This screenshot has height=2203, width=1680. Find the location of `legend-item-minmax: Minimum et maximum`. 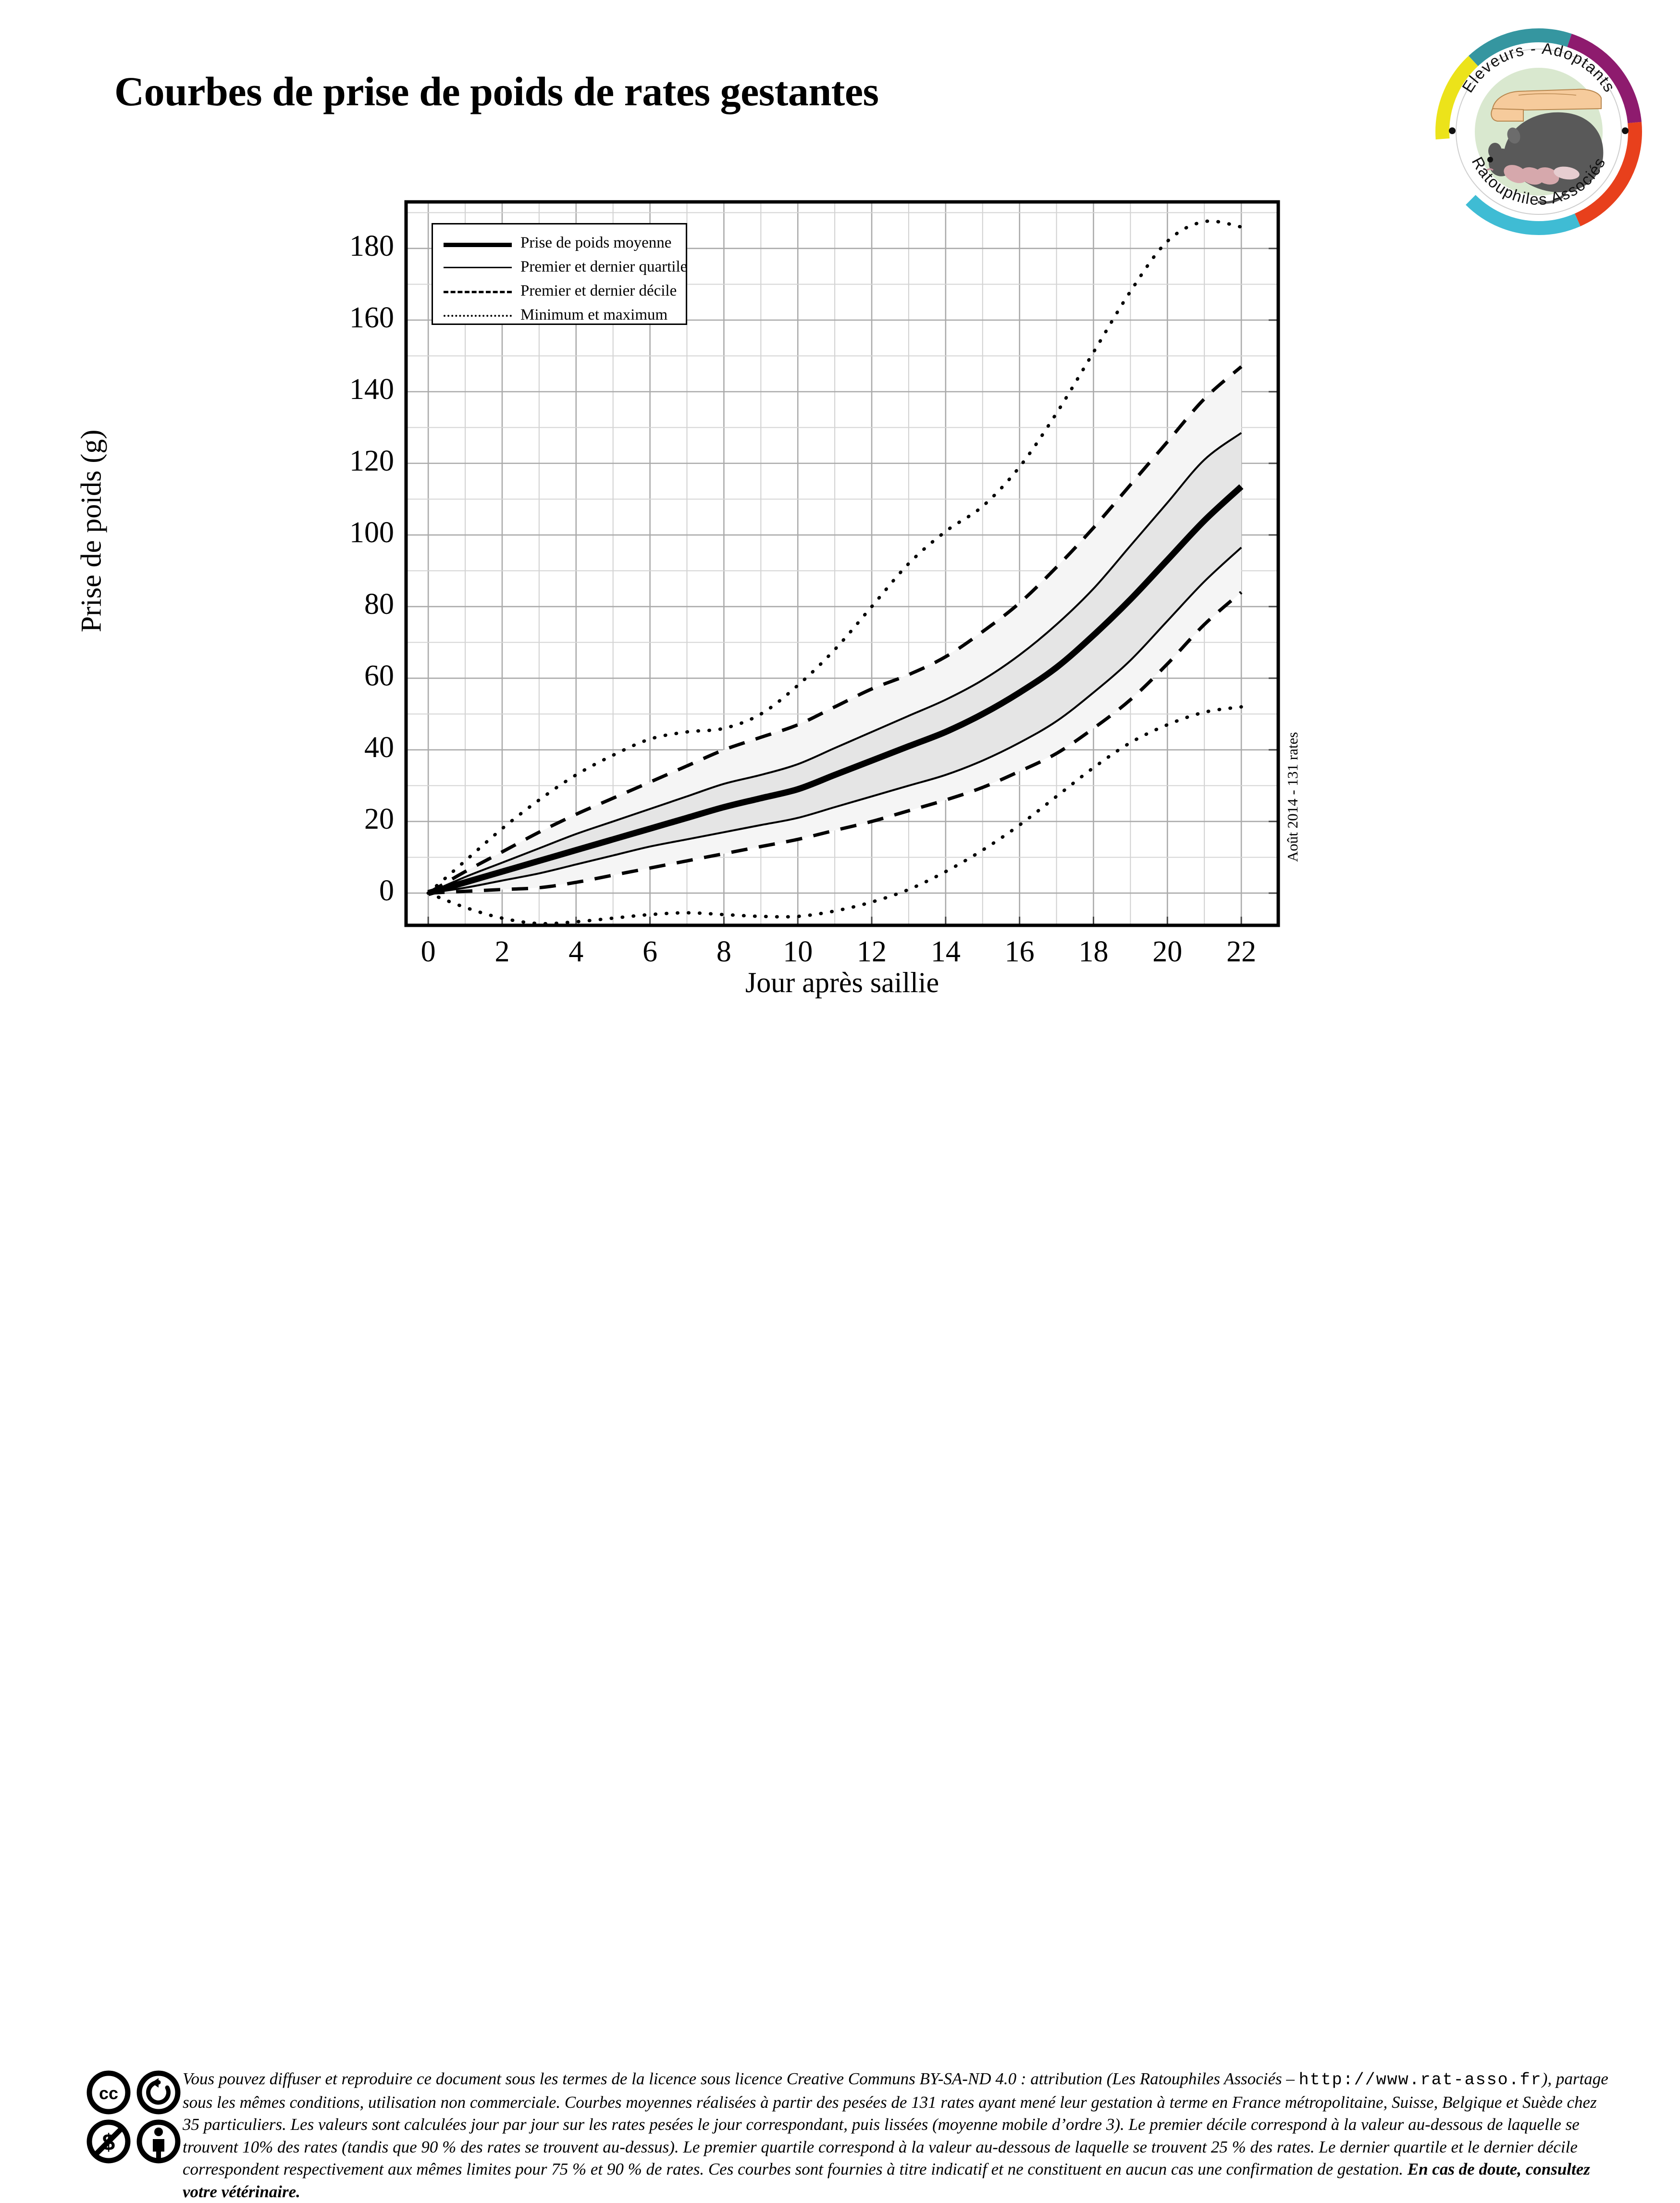

legend-item-minmax: Minimum et maximum is located at coordinates (559, 314).